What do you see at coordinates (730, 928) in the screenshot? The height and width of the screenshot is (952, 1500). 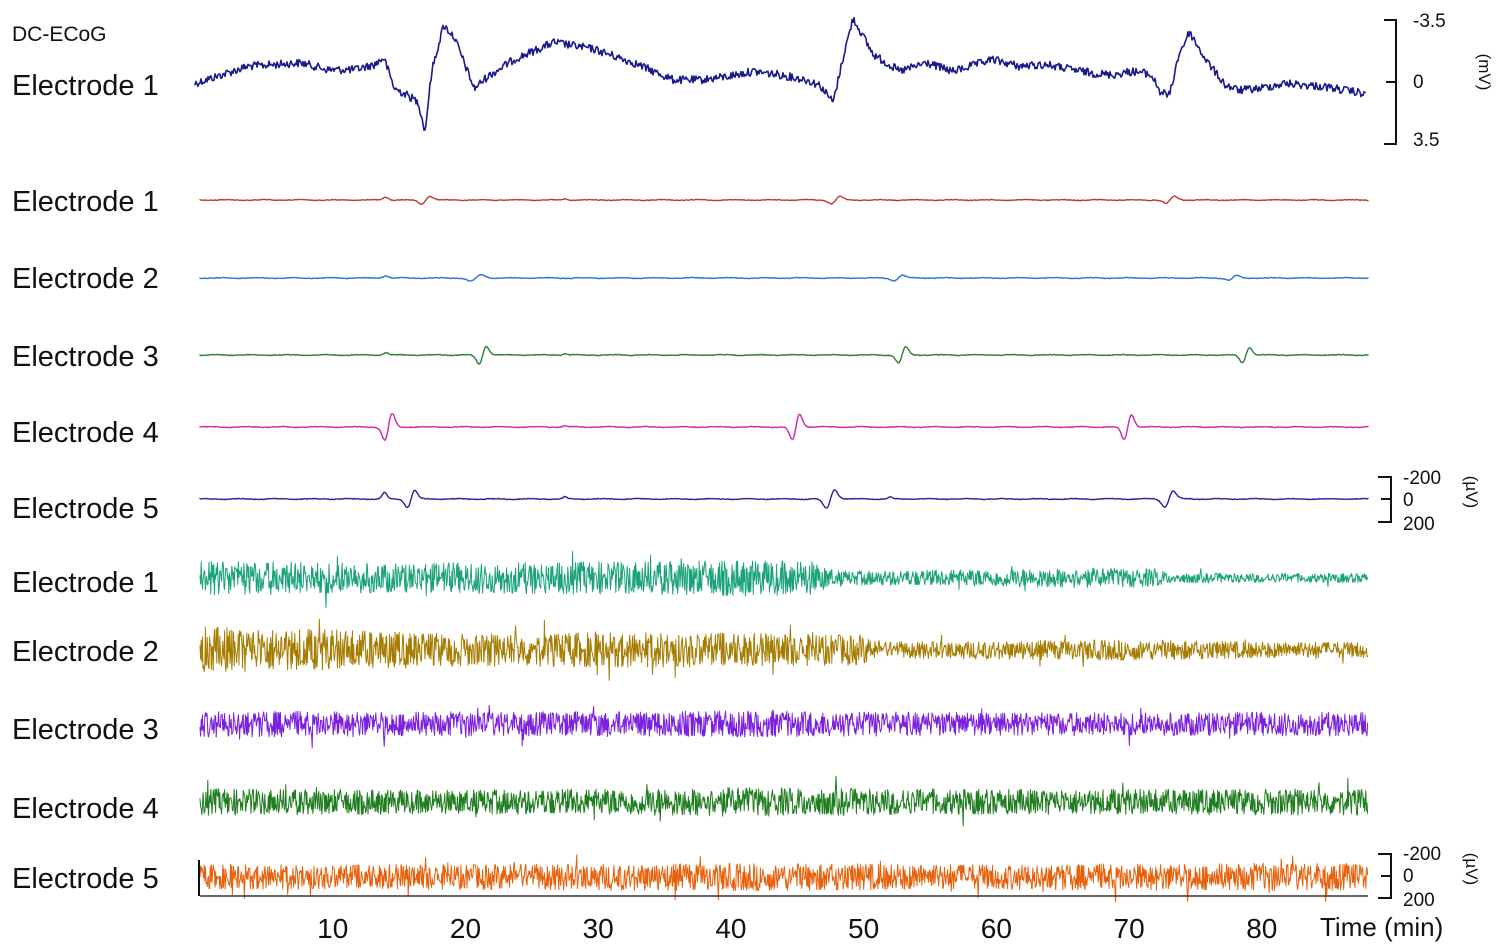 I see `x-tick-label: 40` at bounding box center [730, 928].